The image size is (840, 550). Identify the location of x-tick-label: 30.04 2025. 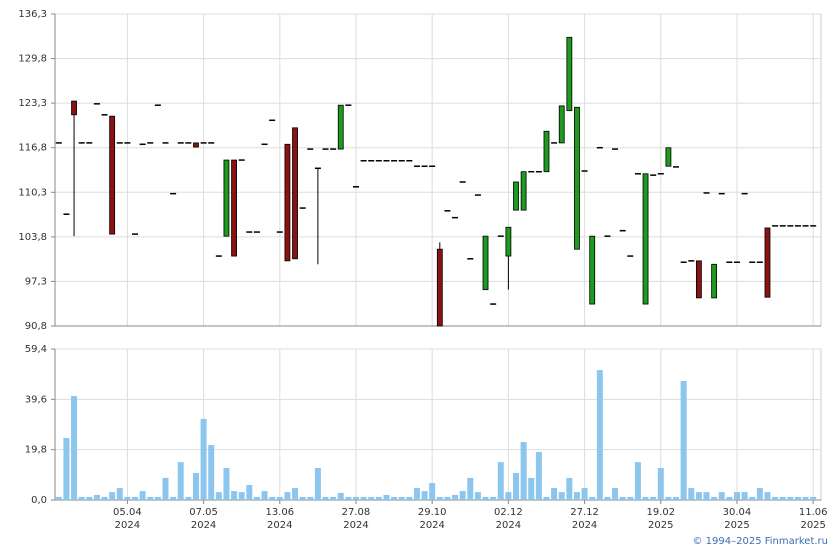
(737, 519).